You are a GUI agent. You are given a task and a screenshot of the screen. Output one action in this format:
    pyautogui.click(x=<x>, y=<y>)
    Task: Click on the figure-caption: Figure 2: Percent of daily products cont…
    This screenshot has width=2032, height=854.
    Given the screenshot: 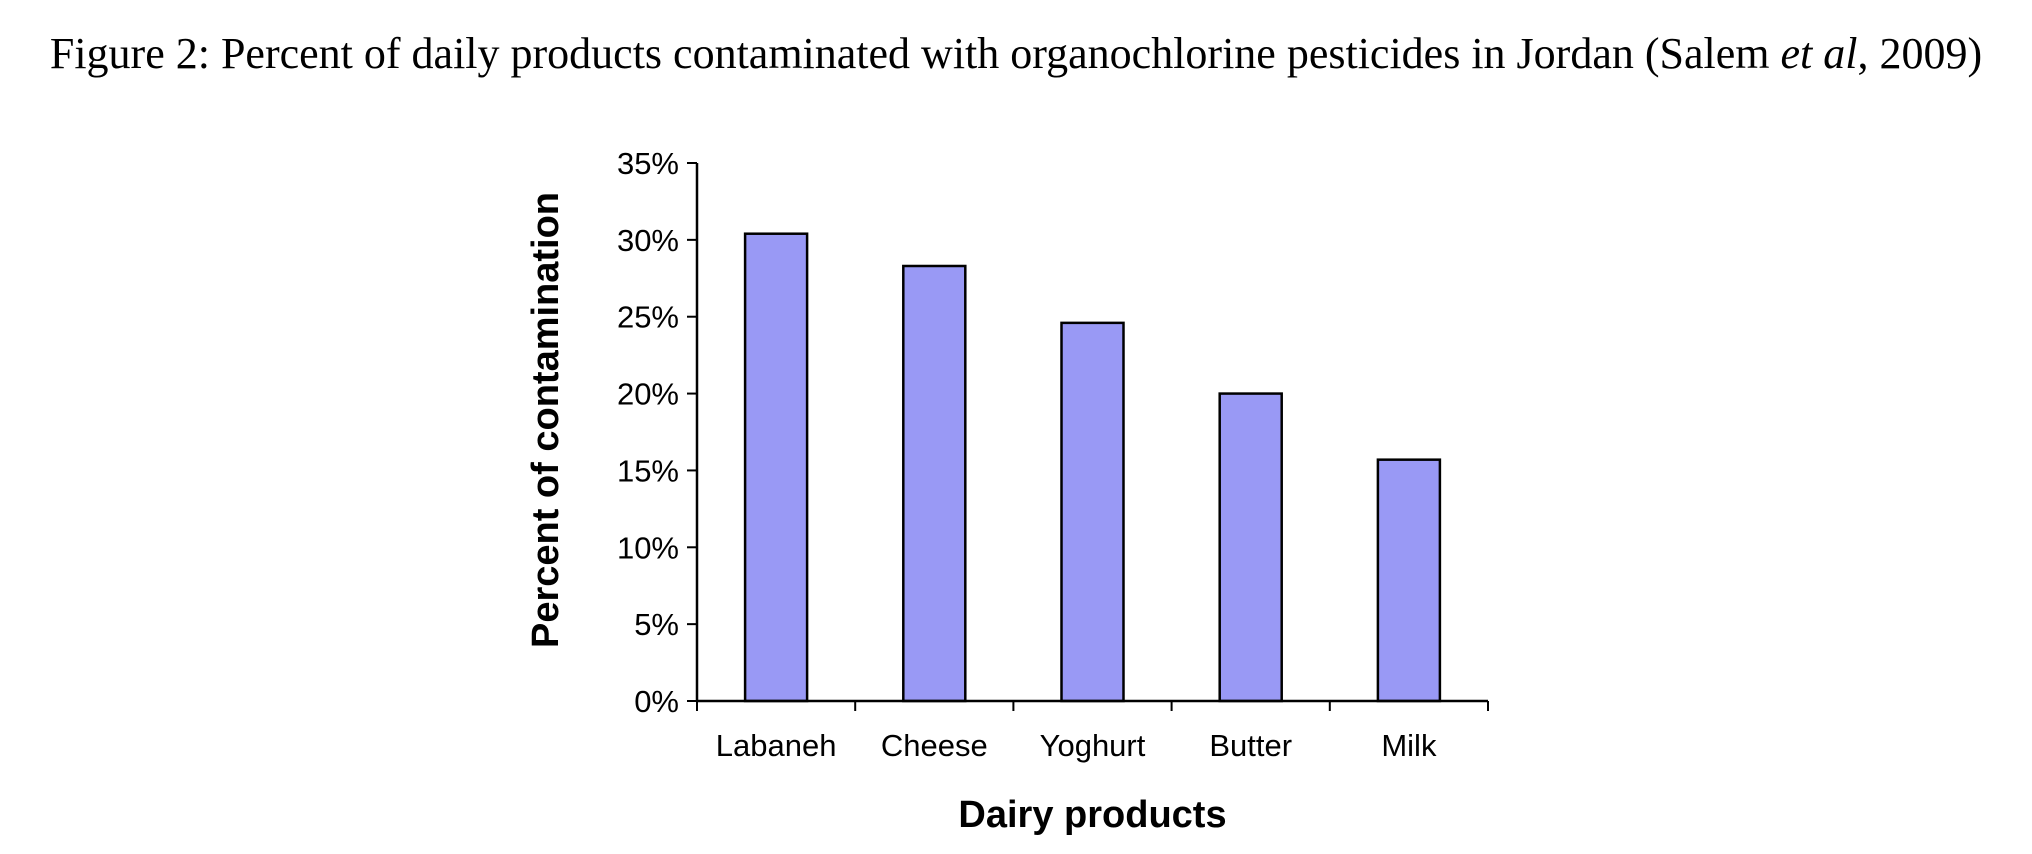 What is the action you would take?
    pyautogui.click(x=1016, y=53)
    